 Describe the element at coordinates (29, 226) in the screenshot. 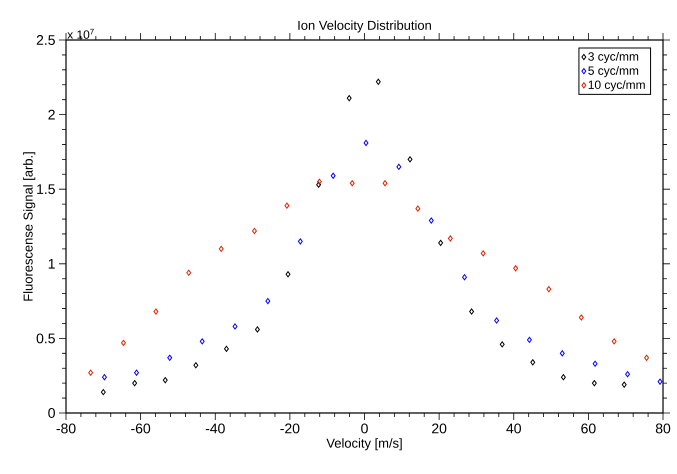

I see `y-axis-title: Fluorescense Signal [arb.]` at that location.